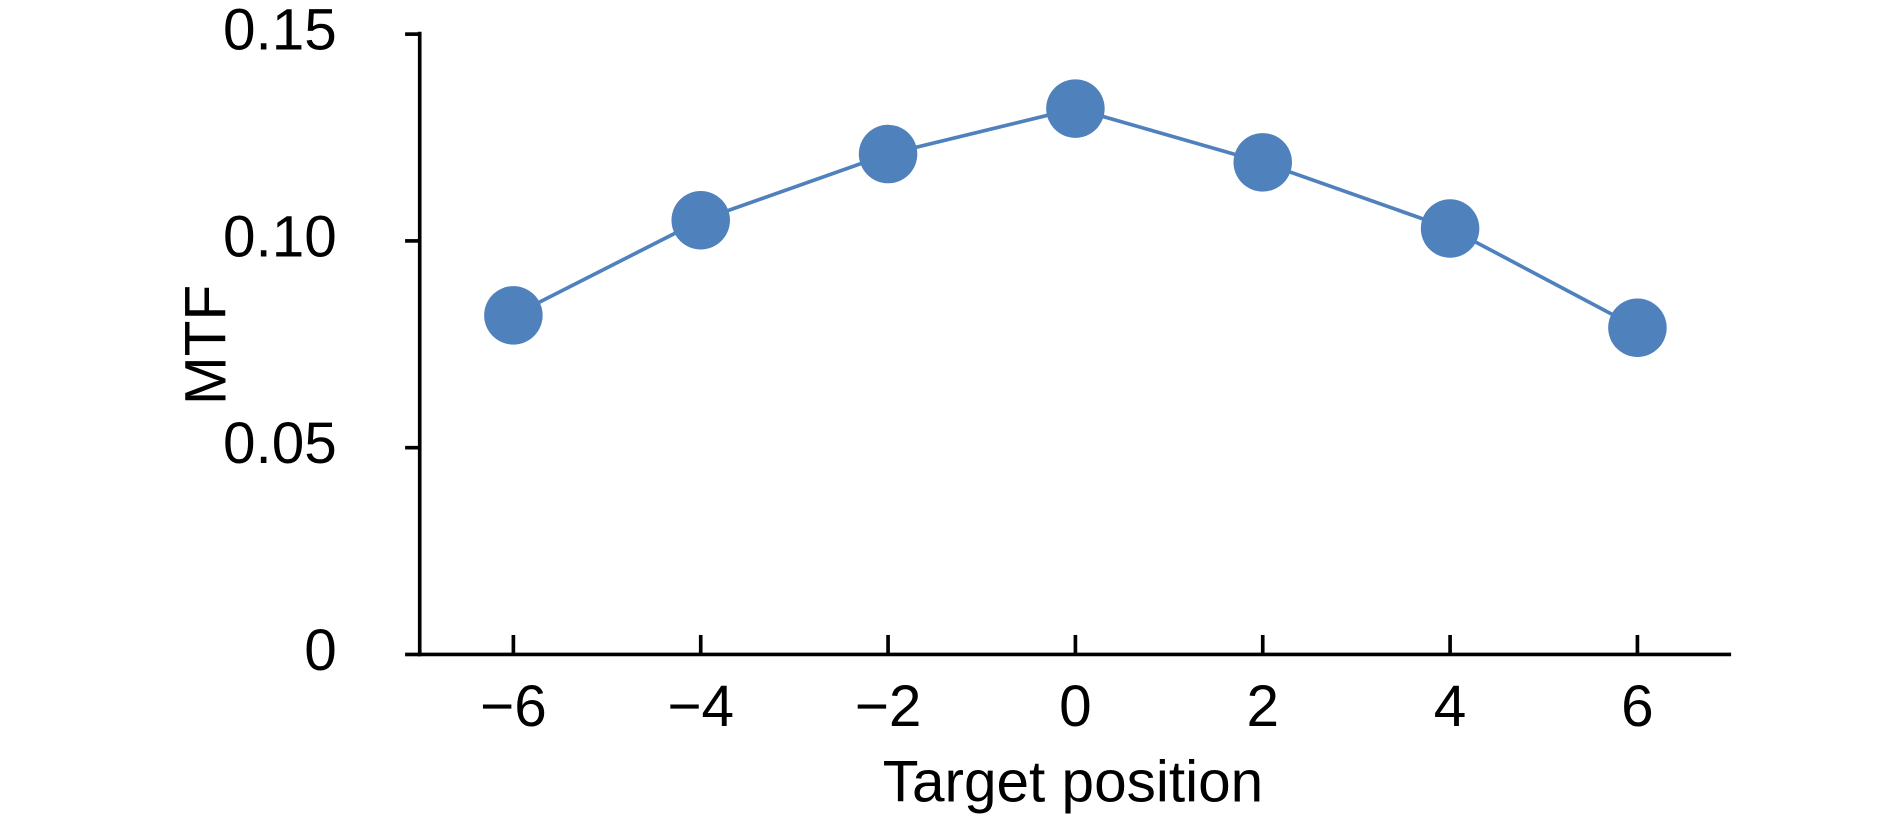  Describe the element at coordinates (1073, 782) in the screenshot. I see `x-axis-label: Target position` at that location.